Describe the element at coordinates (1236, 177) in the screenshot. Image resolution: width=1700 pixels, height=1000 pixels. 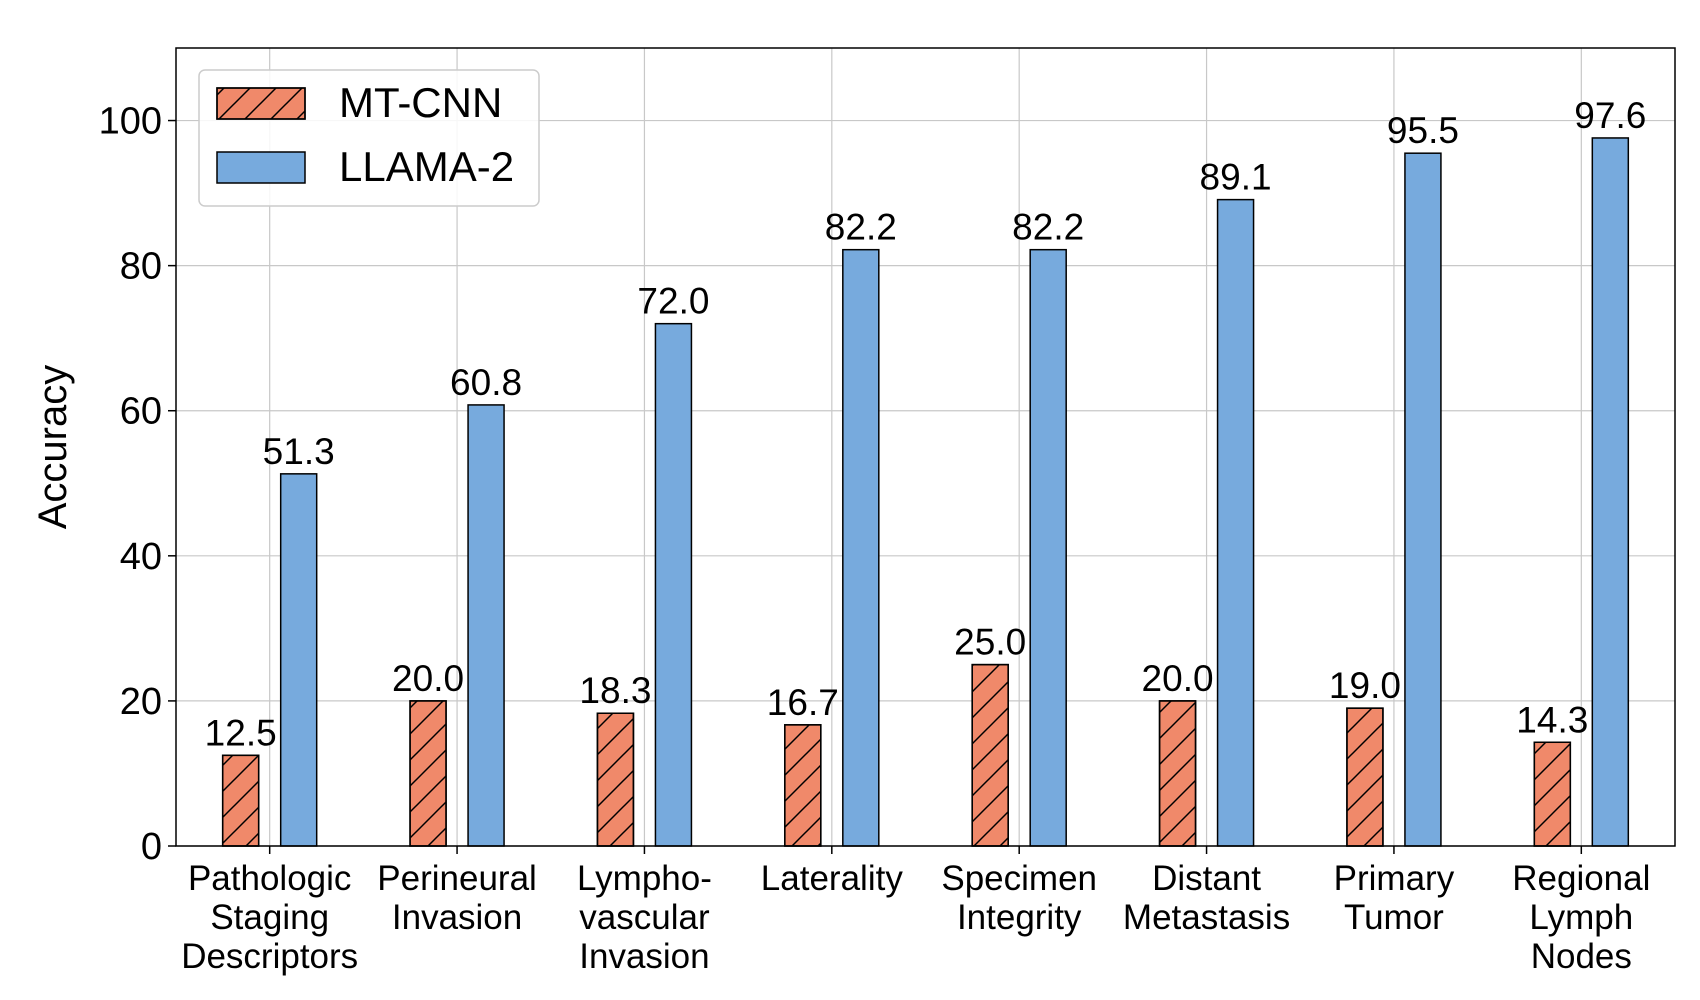
I see `data-label-llama-2-5: 89.1` at that location.